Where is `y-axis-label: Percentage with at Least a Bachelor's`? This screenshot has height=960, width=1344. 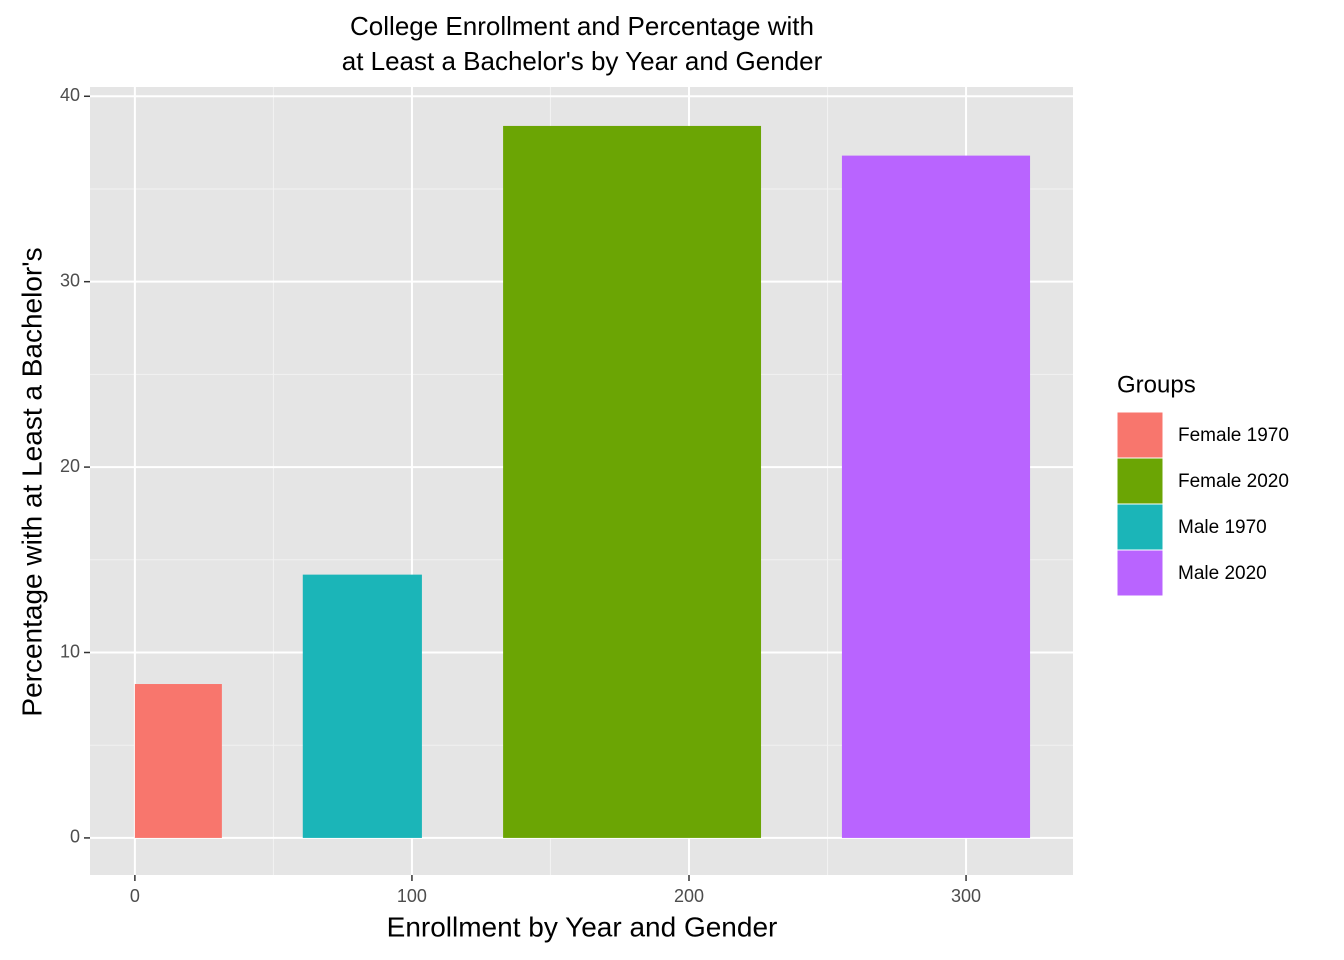
y-axis-label: Percentage with at Least a Bachelor's is located at coordinates (31, 481).